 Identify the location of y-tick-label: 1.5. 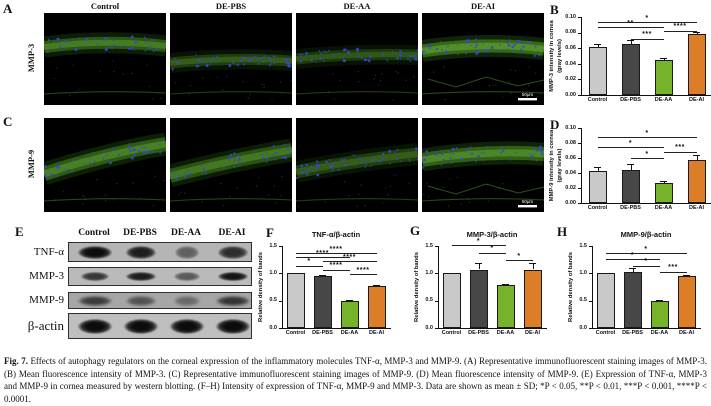
(583, 245).